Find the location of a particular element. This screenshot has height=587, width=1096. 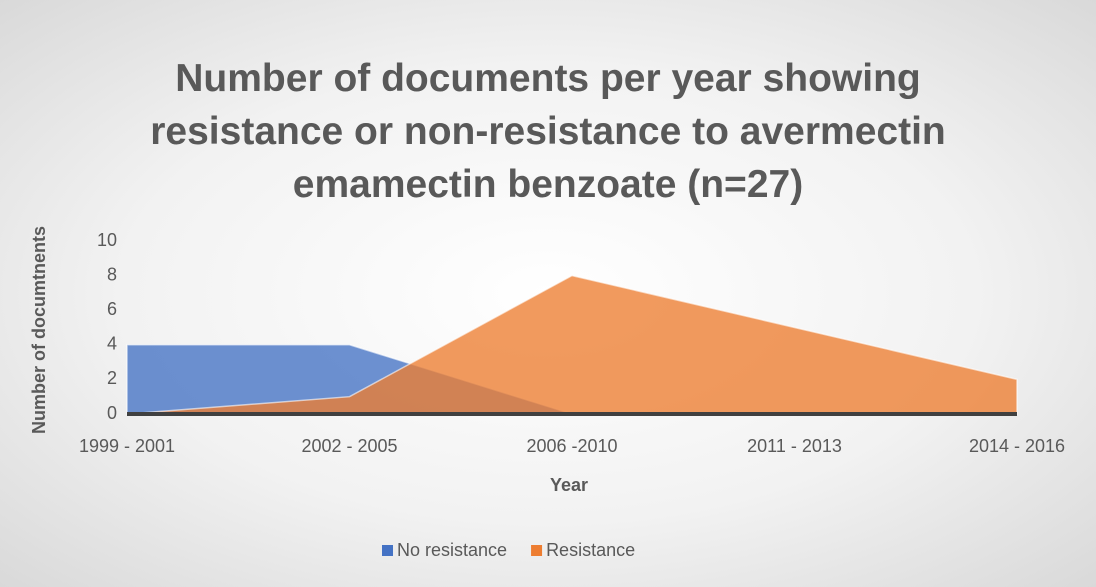

x-tick-label: 2006 -2010 is located at coordinates (571, 446).